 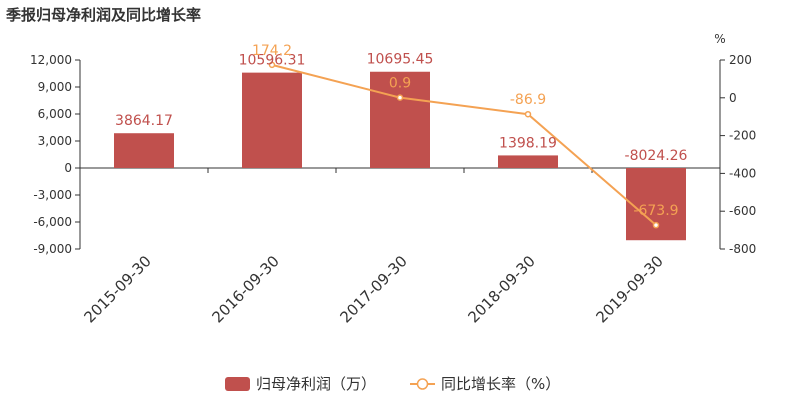 I want to click on bar-value-label: 10596.31, so click(x=272, y=61).